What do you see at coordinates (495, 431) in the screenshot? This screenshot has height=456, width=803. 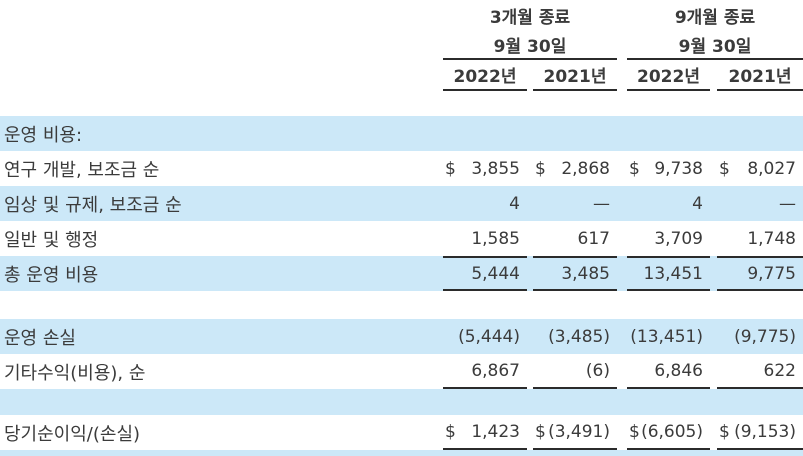 I see `cell-value: 1,423` at bounding box center [495, 431].